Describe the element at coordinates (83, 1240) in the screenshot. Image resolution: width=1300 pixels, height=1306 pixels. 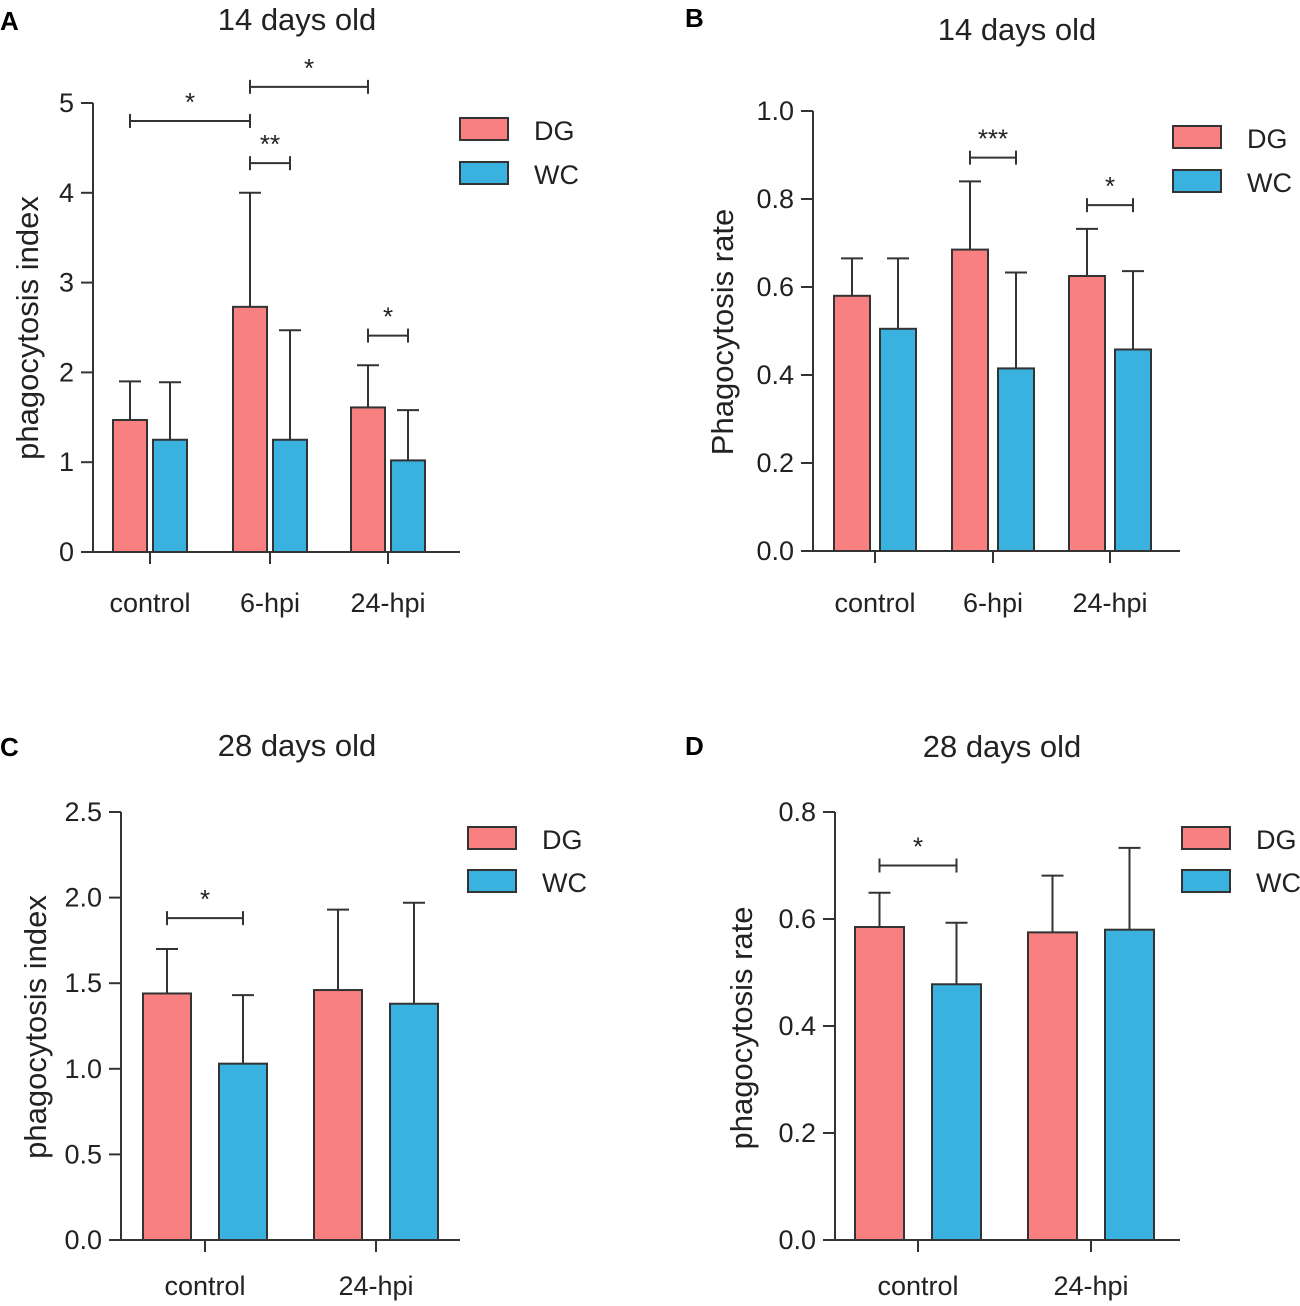
I see `y-tick-label-c: 0.0` at that location.